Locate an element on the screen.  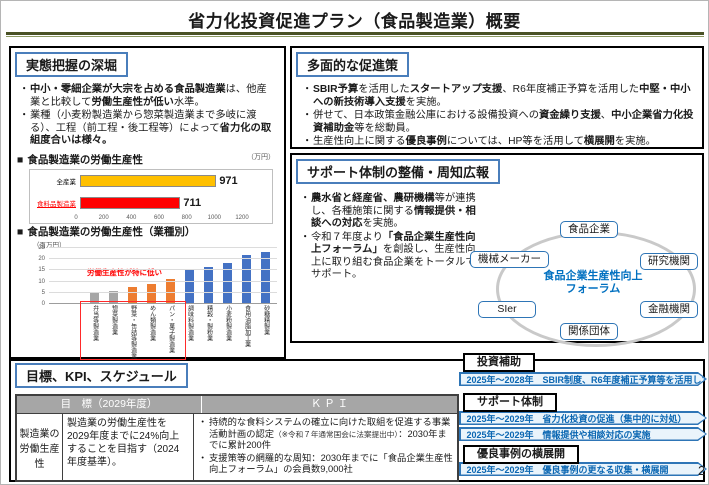
forum-center-label: 食品企業生産性向上 フォーラム is located at coordinates (593, 282).